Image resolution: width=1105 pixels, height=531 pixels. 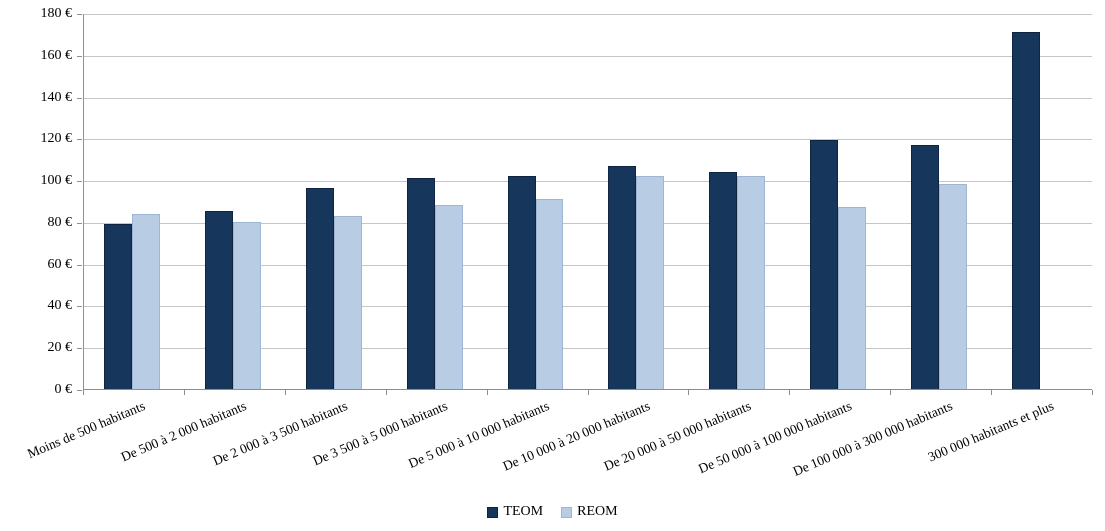 I want to click on y-tick-label: 180 €, so click(x=56, y=13).